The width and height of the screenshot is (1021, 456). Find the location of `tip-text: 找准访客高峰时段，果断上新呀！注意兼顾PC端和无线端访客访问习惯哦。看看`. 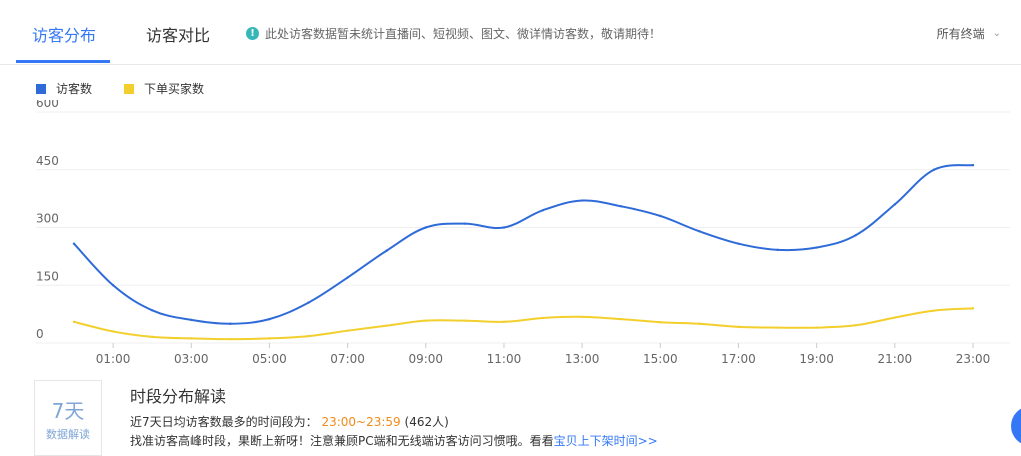

tip-text: 找准访客高峰时段，果断上新呀！注意兼顾PC端和无线端访客访问习惯哦。看看 is located at coordinates (342, 441).